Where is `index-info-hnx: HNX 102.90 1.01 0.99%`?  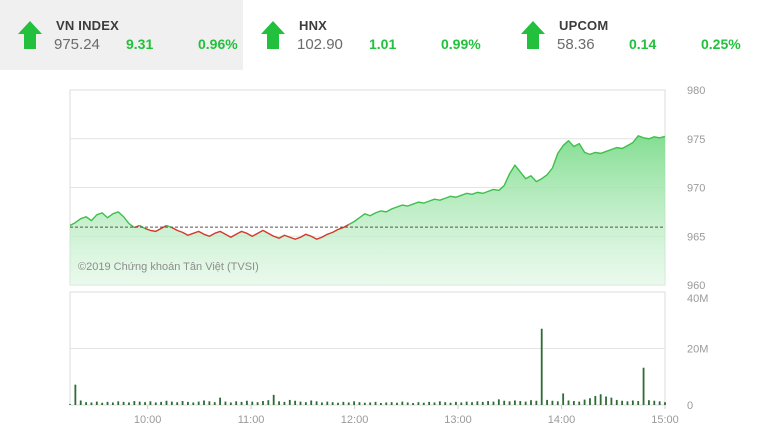 index-info-hnx: HNX 102.90 1.01 0.99% is located at coordinates (389, 35).